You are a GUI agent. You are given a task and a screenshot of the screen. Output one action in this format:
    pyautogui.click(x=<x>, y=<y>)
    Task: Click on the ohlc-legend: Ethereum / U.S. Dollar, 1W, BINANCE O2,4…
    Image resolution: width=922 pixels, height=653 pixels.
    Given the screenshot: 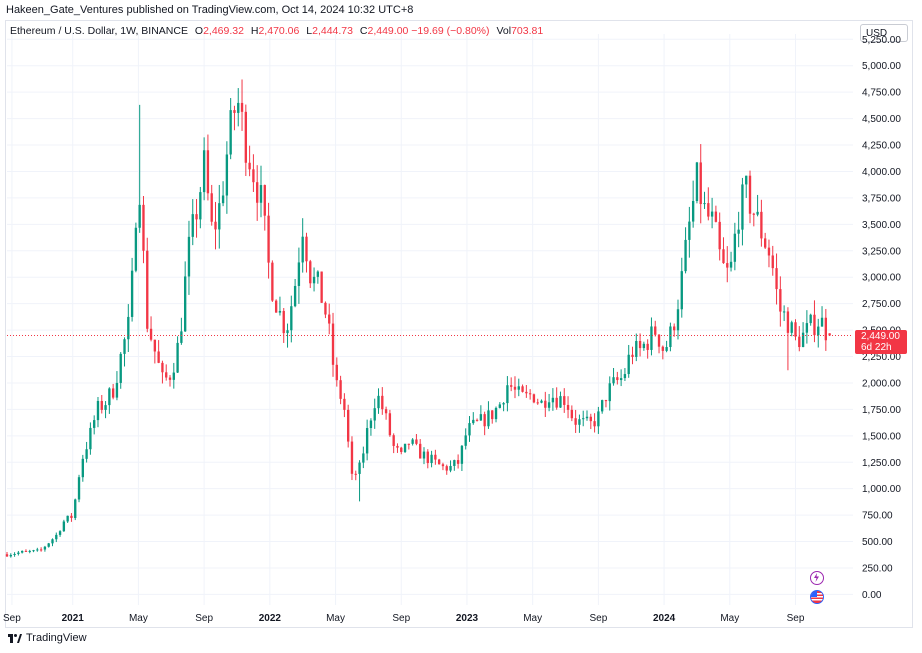 What is the action you would take?
    pyautogui.click(x=276, y=31)
    